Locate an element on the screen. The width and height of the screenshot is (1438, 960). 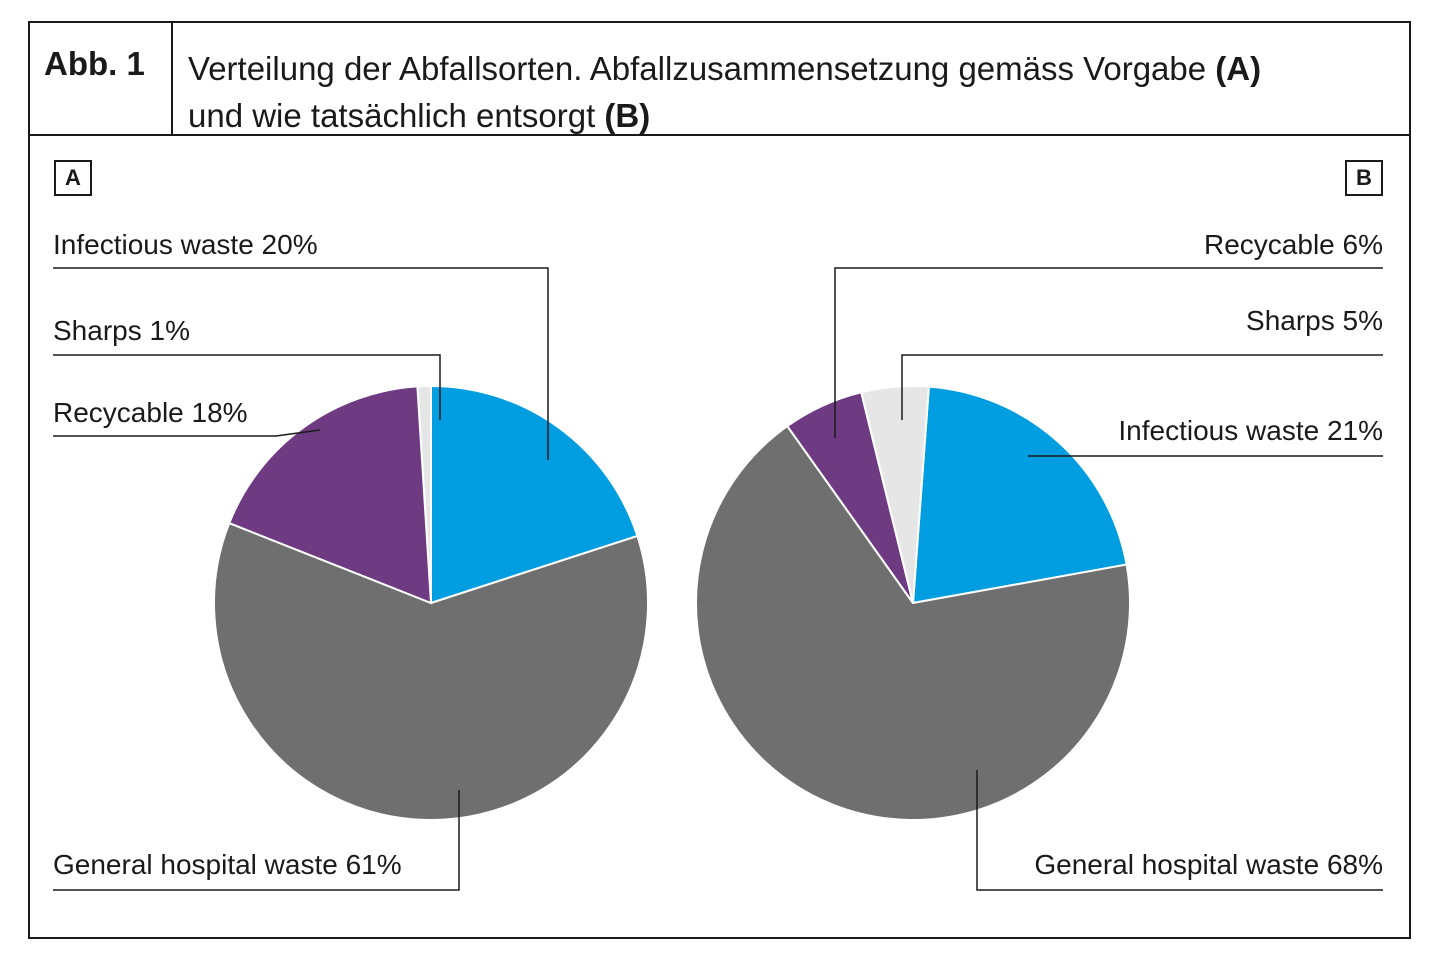
pie-b-slice-general-hospital-waste is located at coordinates (913, 622).